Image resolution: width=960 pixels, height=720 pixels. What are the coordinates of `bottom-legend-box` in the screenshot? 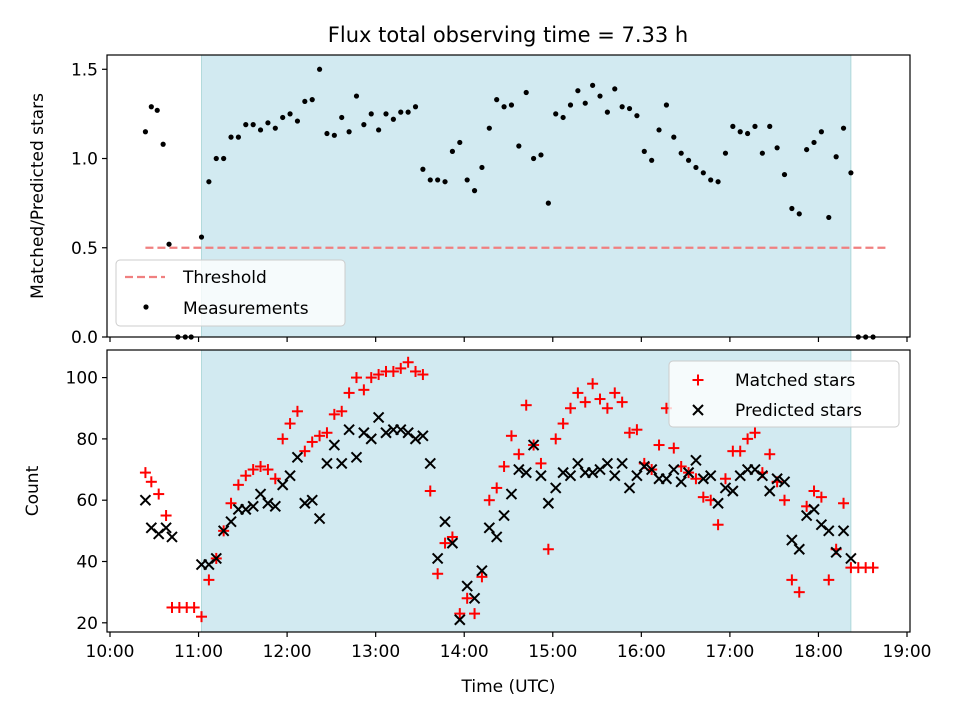 It's located at (784, 394).